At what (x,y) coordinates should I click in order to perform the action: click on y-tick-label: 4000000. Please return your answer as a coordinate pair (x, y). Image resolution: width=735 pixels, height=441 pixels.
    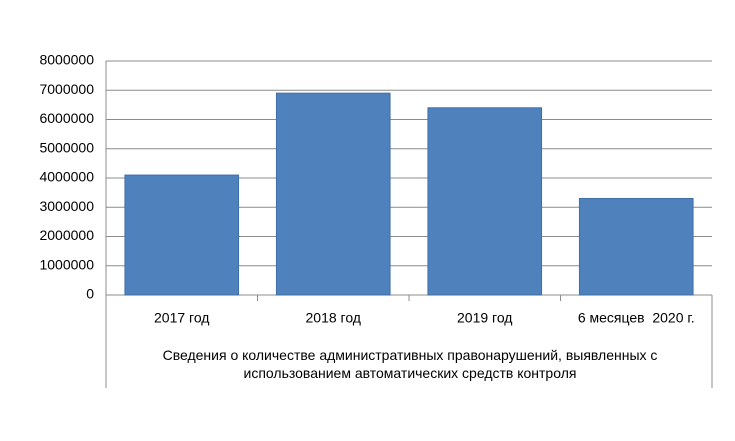
    Looking at the image, I should click on (66, 177).